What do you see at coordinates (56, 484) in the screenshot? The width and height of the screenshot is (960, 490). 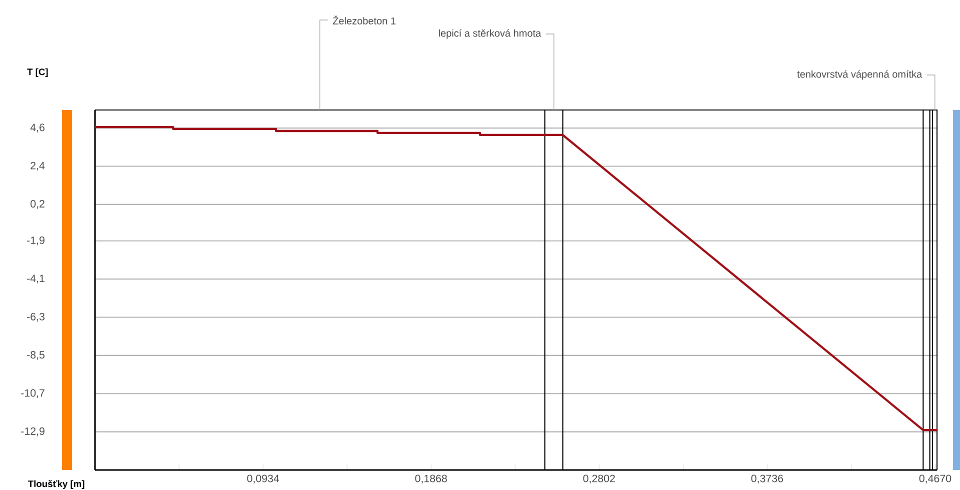 I see `x-axis-title: Tloušťky [m]` at bounding box center [56, 484].